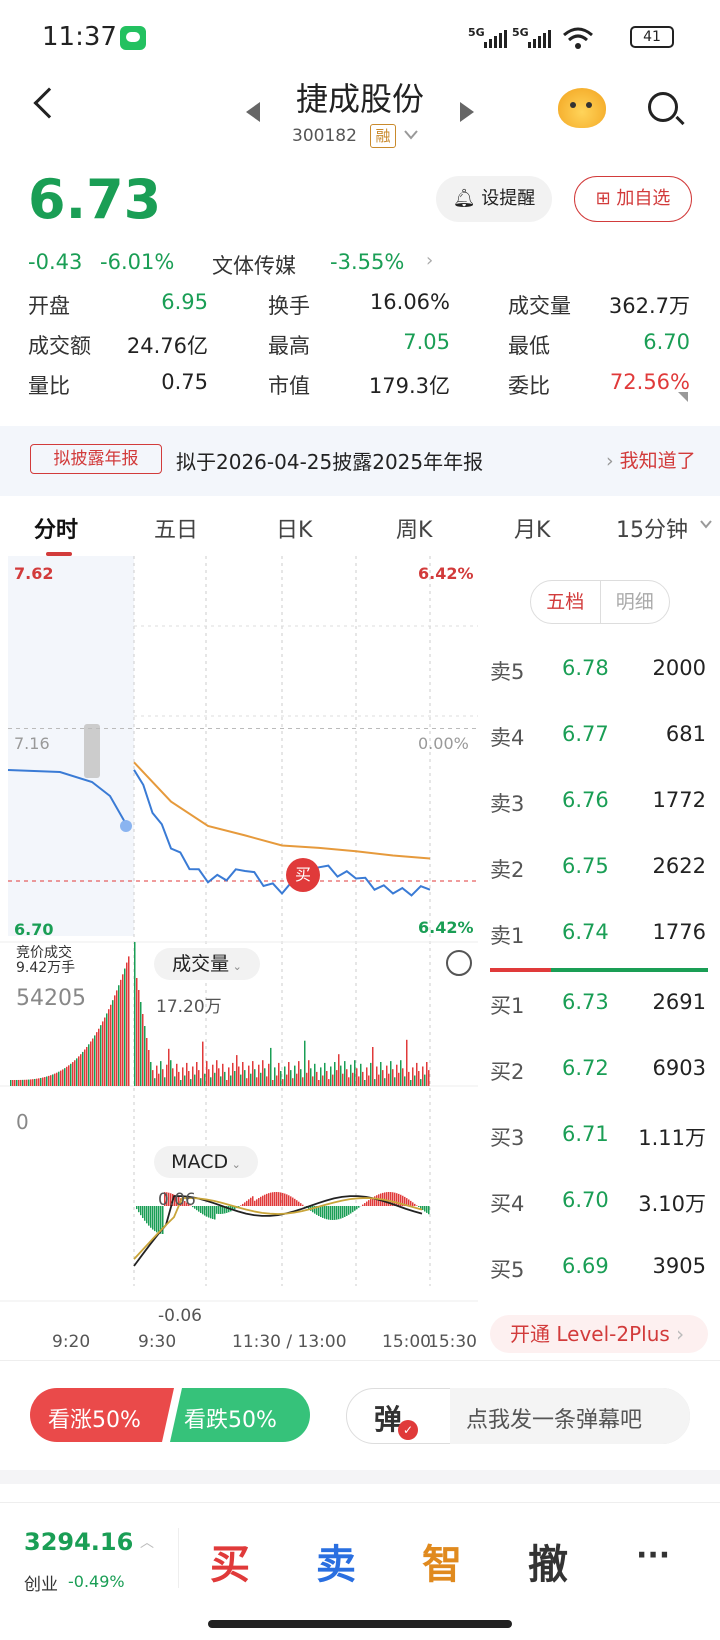  What do you see at coordinates (652, 530) in the screenshot?
I see `tab-5: 15分钟` at bounding box center [652, 530].